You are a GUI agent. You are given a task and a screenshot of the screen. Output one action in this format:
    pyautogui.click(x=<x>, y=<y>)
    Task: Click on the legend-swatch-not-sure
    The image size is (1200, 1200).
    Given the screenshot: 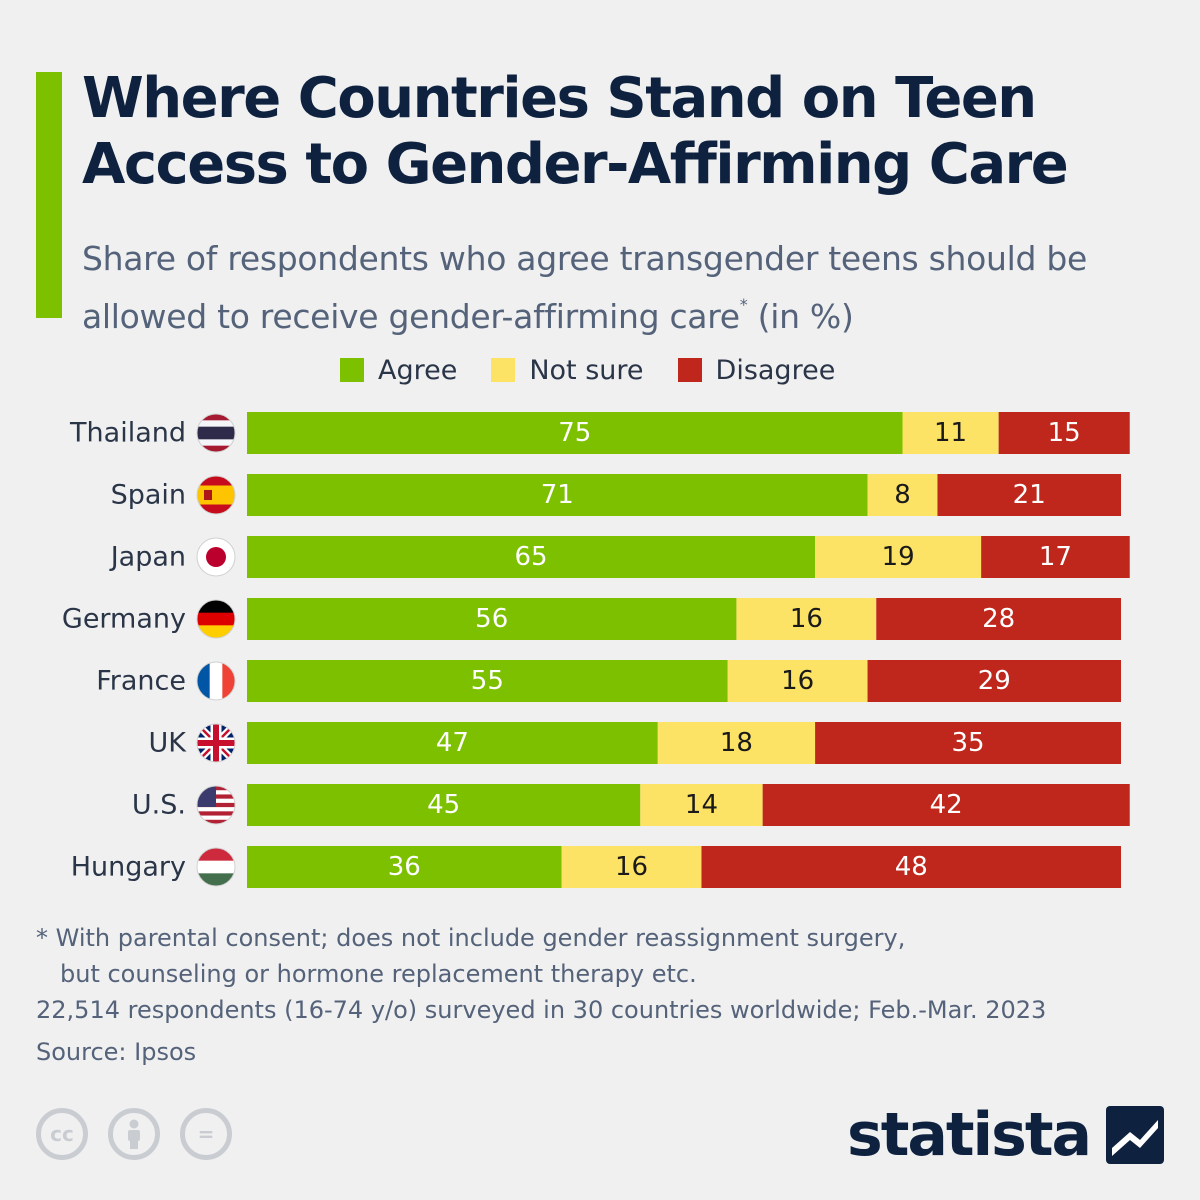 What is the action you would take?
    pyautogui.click(x=503, y=370)
    